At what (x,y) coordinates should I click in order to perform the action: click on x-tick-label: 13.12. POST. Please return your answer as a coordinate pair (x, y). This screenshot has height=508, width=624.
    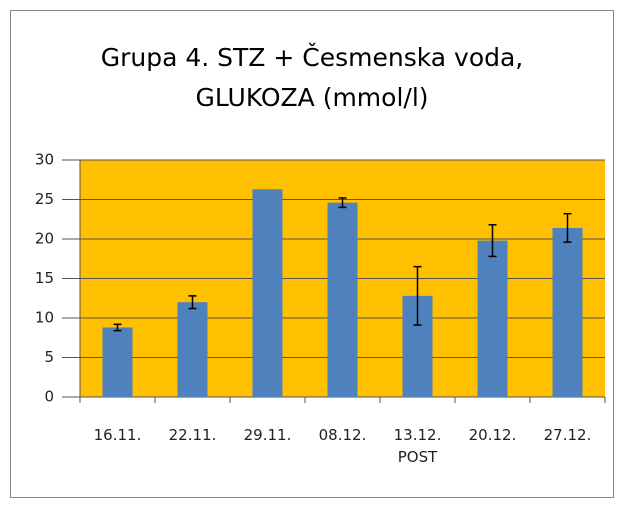
    Looking at the image, I should click on (417, 446).